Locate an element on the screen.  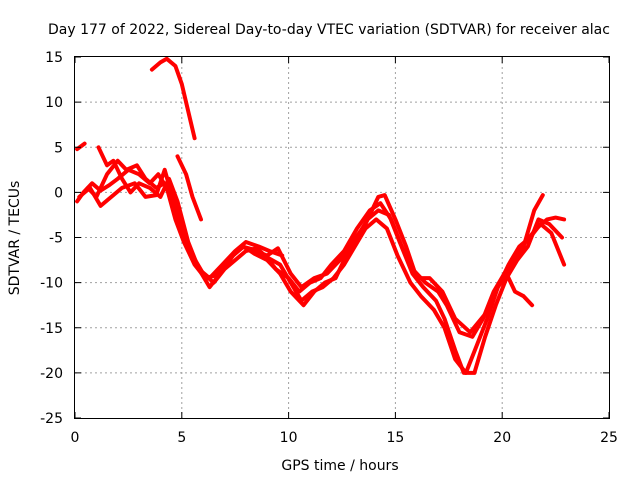
x-tick-label: 10 is located at coordinates (289, 438).